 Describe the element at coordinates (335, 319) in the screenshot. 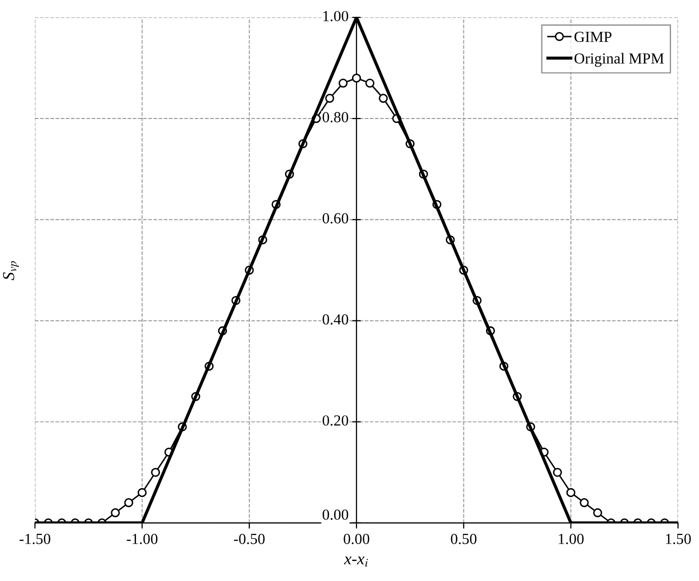

I see `y-tick-label: 0.40` at that location.